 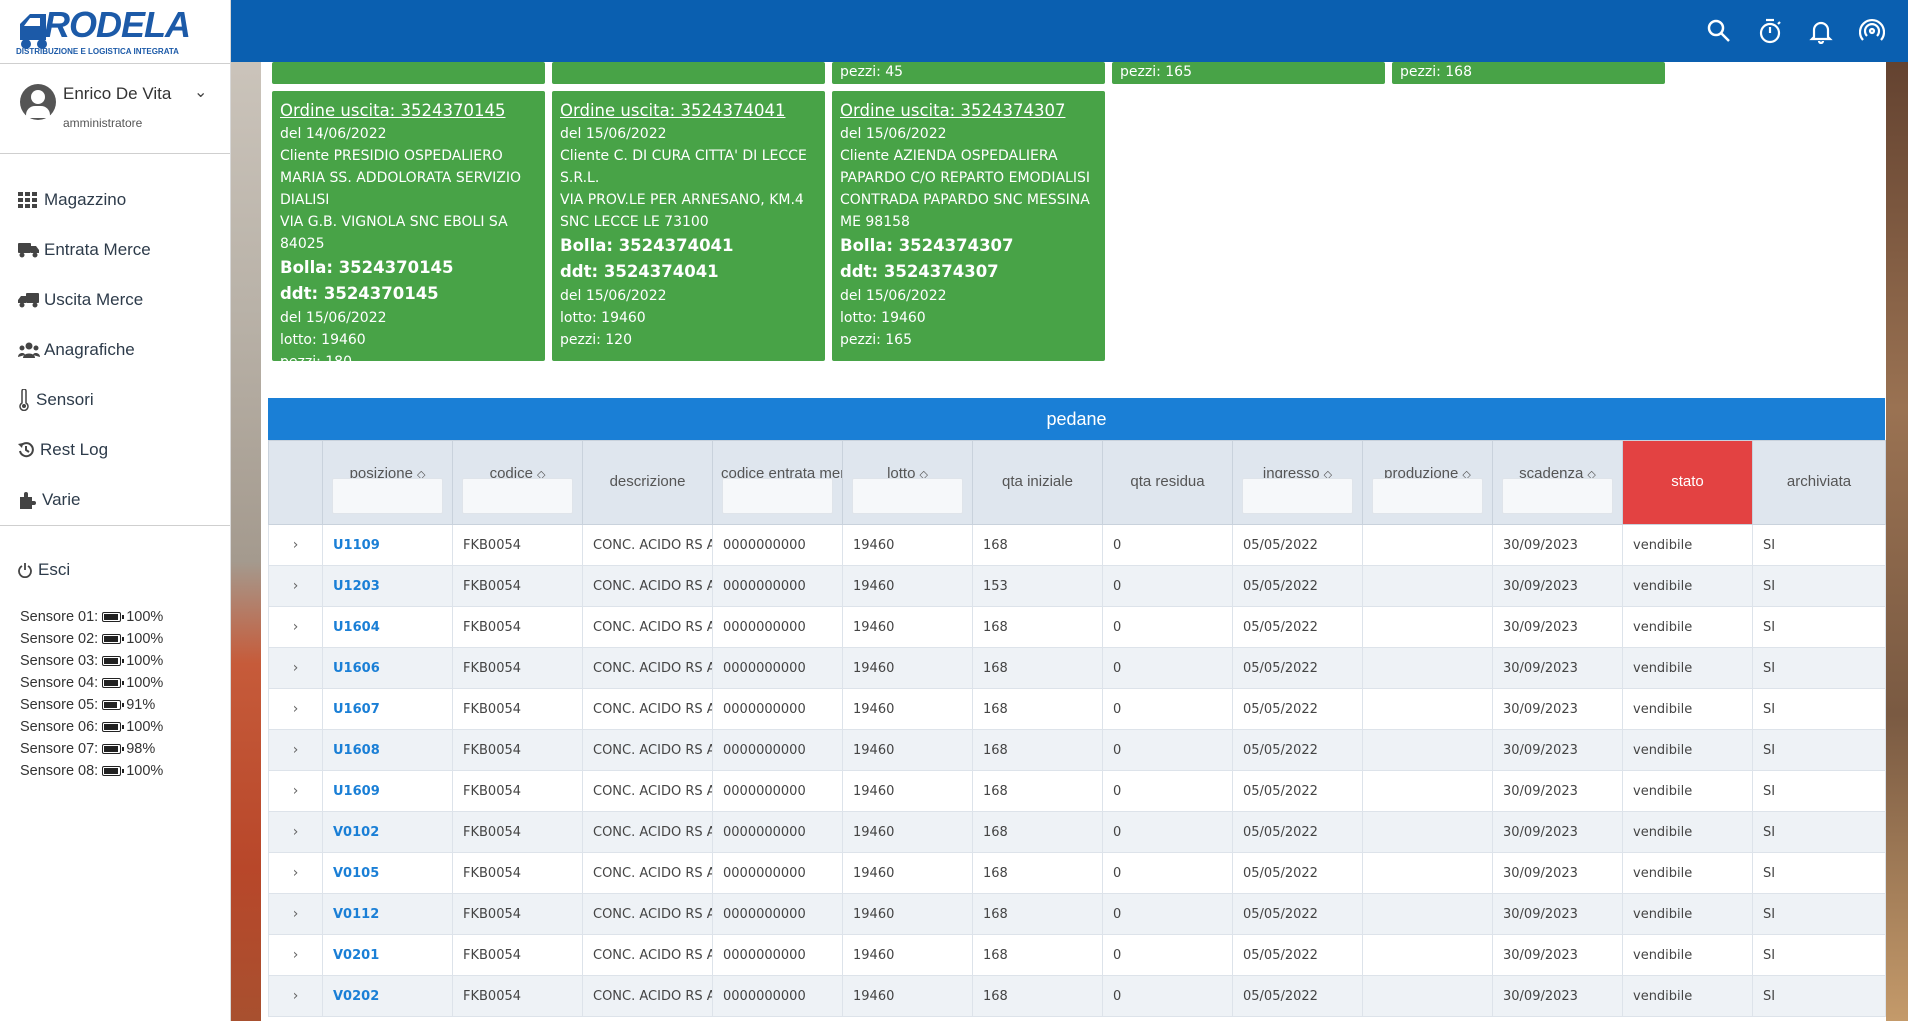 I want to click on user-panel: Enrico De Vita amministratore ⌄, so click(x=115, y=109).